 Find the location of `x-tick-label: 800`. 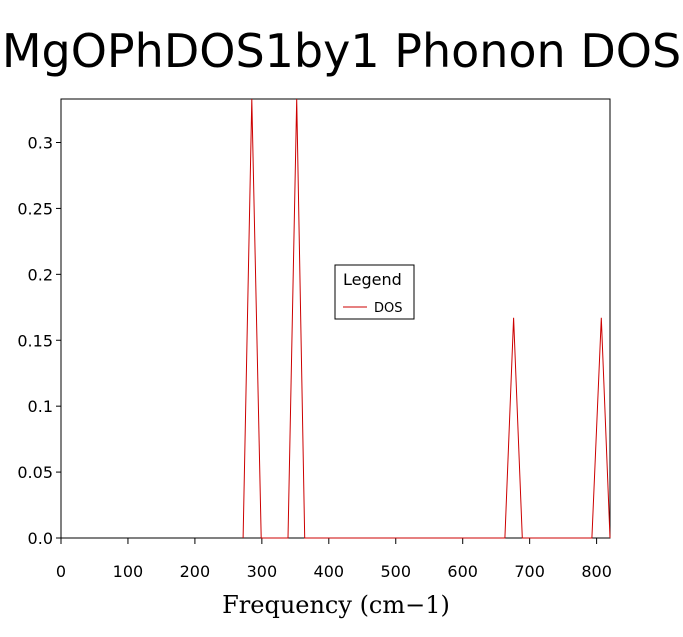

x-tick-label: 800 is located at coordinates (596, 571).